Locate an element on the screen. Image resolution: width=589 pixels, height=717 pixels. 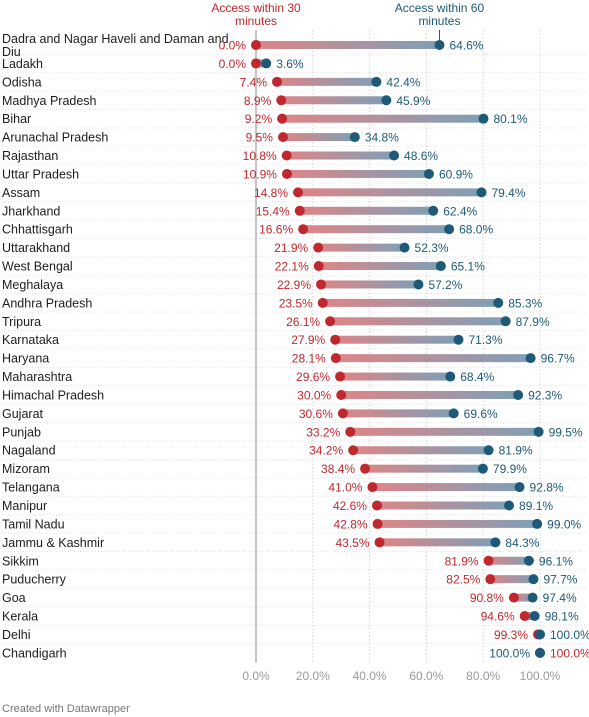
state-label: Kerala is located at coordinates (20, 617).